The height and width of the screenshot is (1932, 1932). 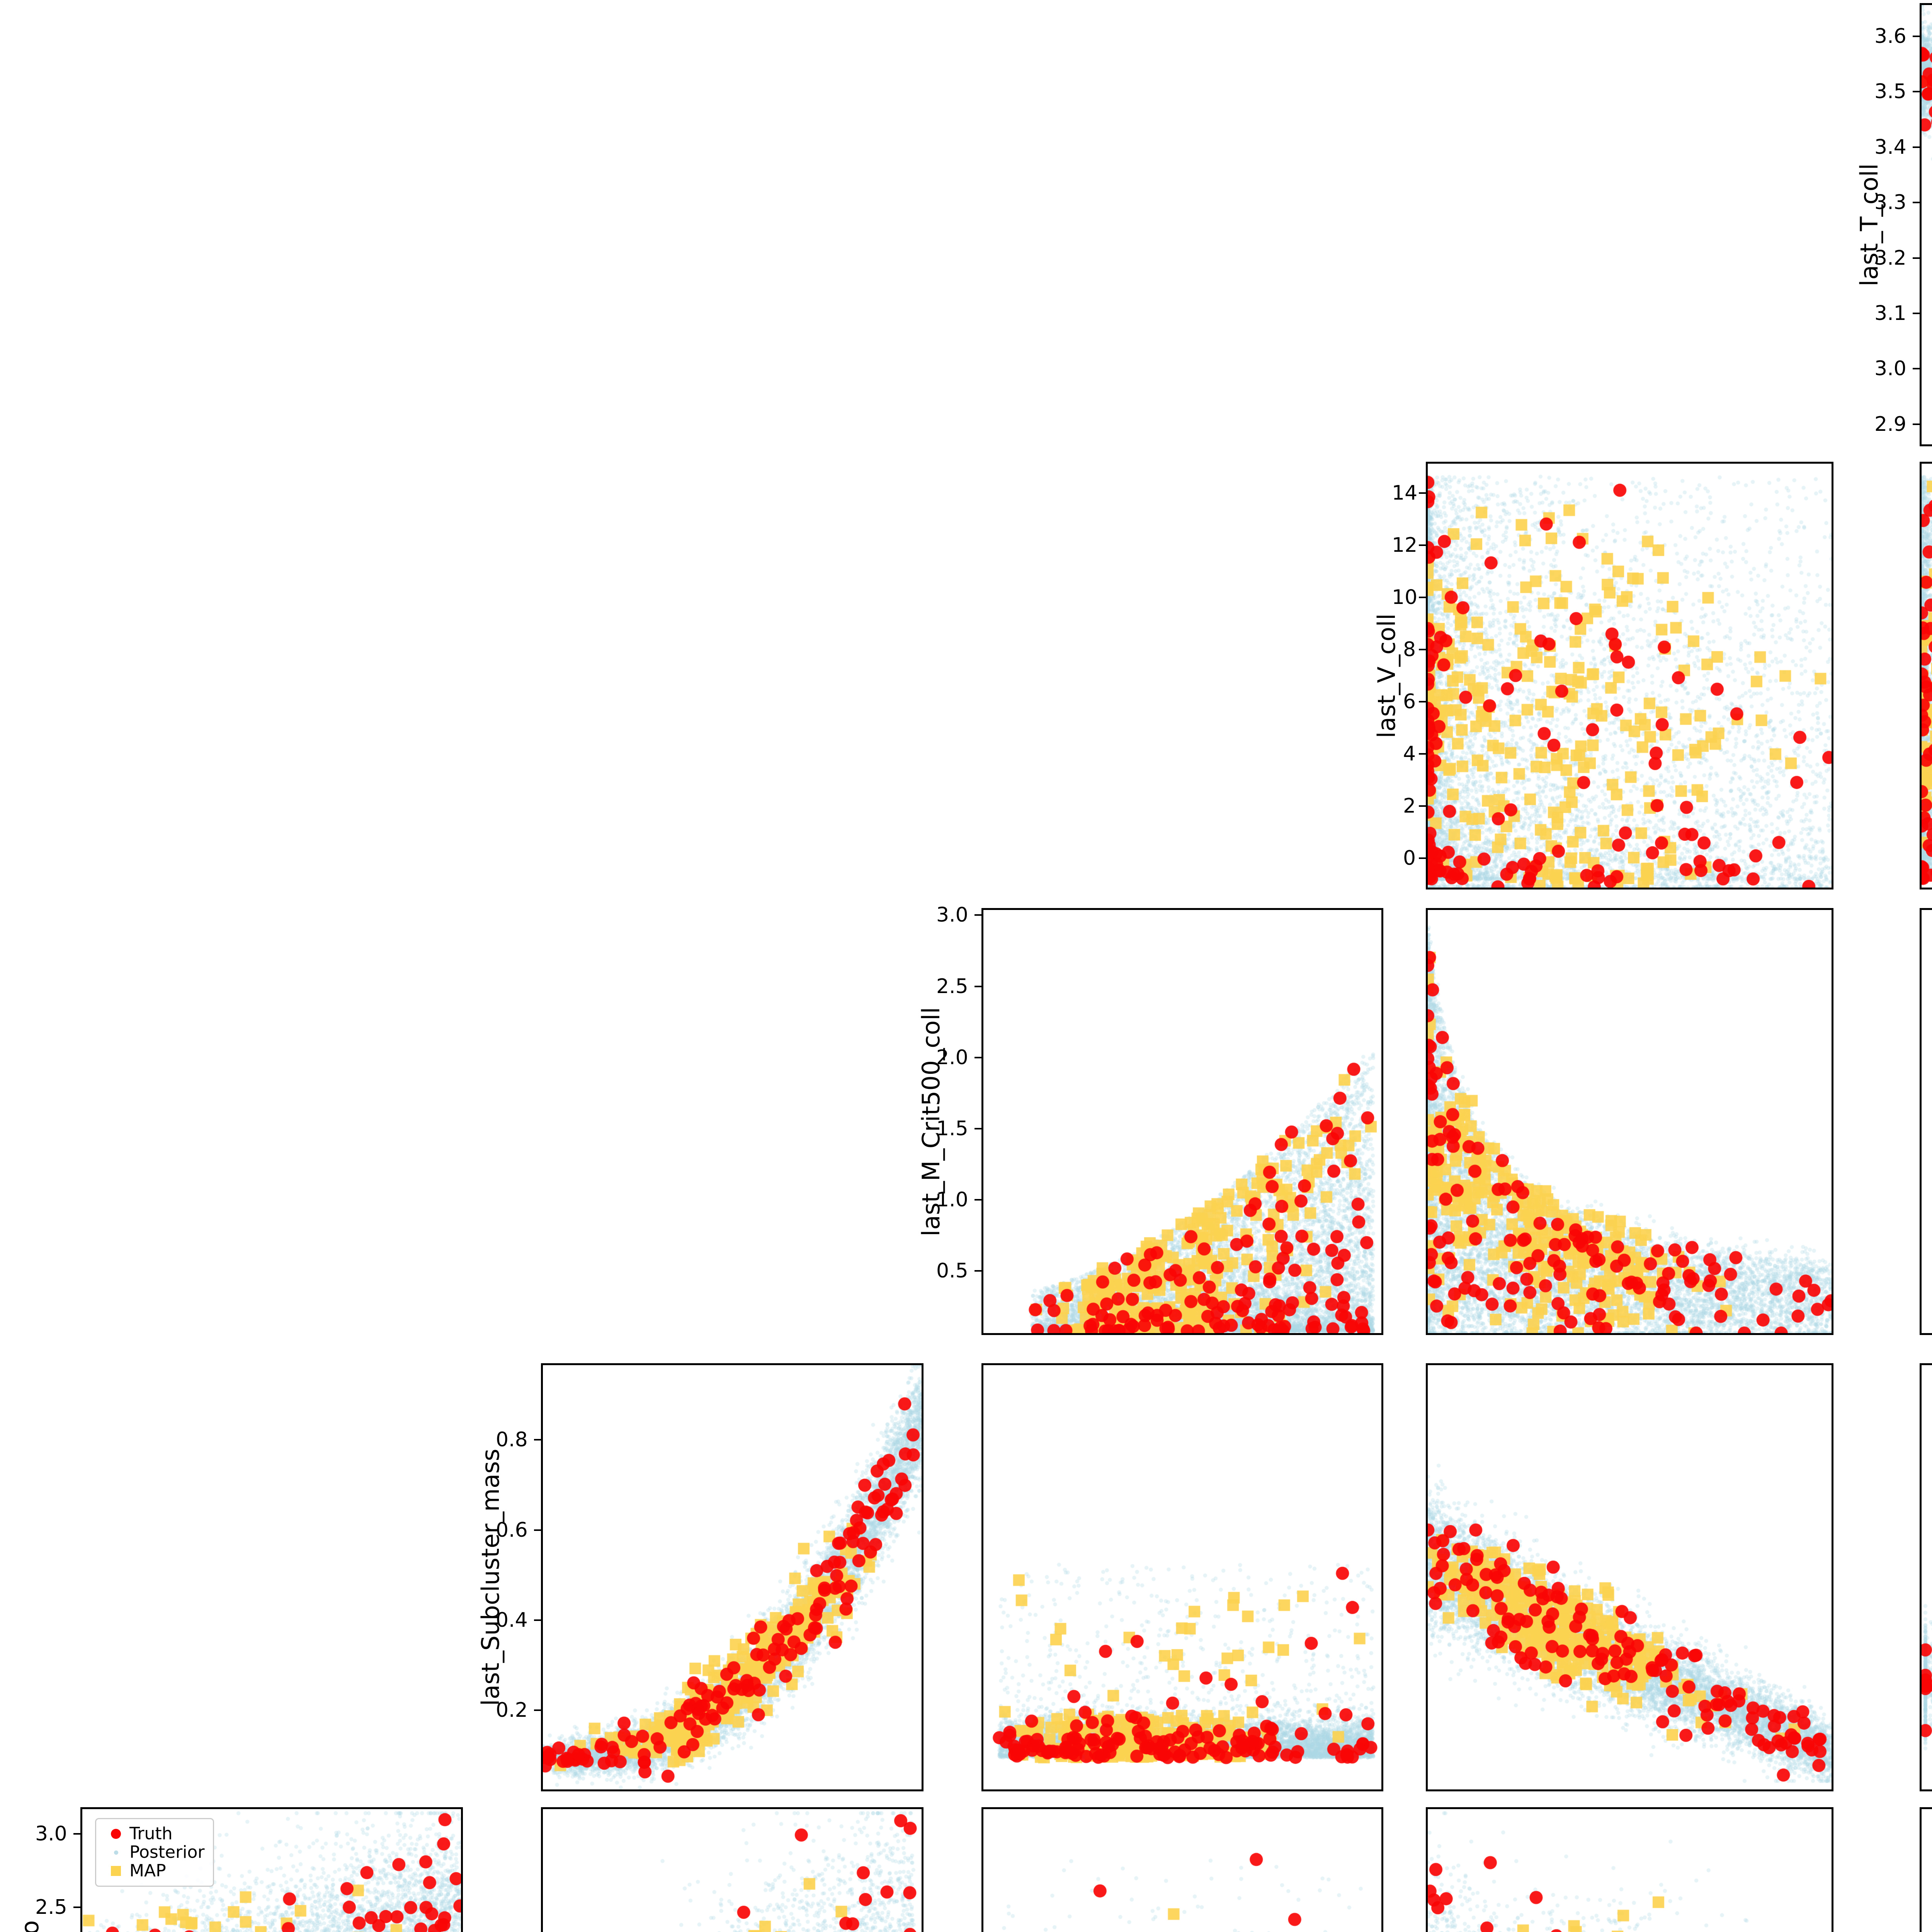 I want to click on y-axis-label-1: last_V_coll, so click(x=1386, y=675).